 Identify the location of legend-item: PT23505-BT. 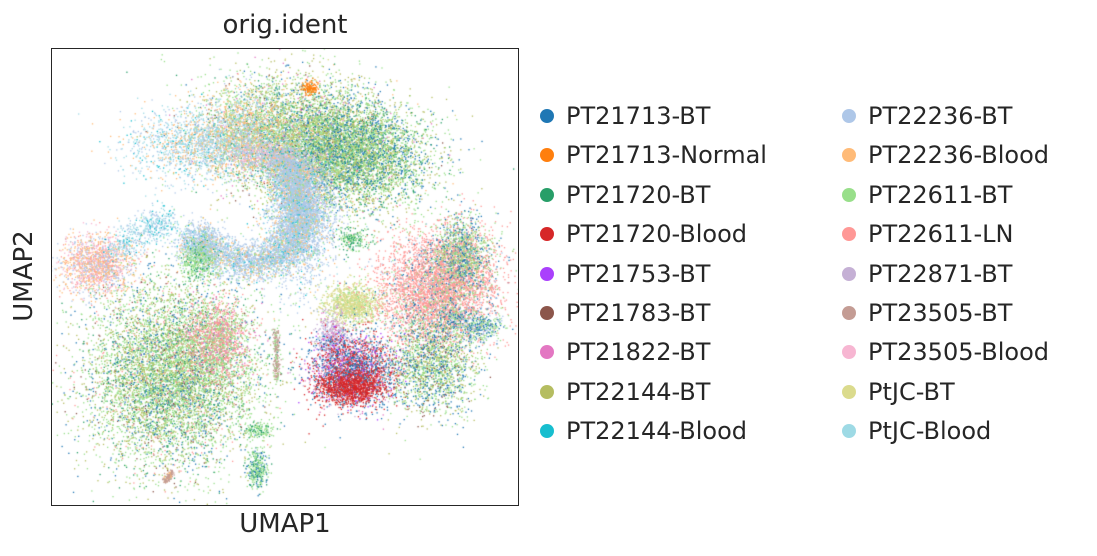
(927, 313).